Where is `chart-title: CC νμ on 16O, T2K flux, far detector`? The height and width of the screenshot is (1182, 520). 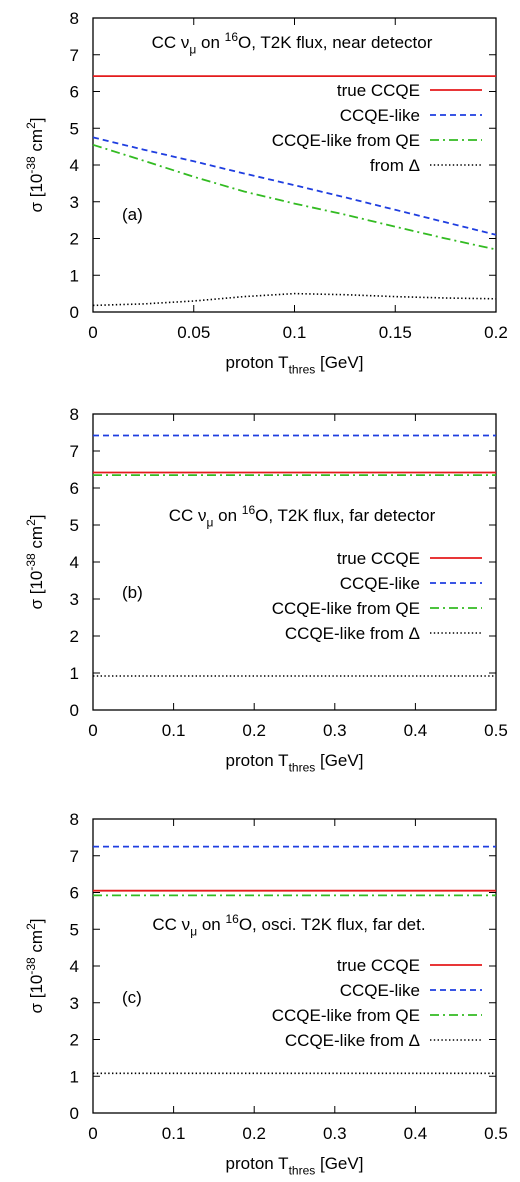
chart-title: CC νμ on 16O, T2K flux, far detector is located at coordinates (302, 516).